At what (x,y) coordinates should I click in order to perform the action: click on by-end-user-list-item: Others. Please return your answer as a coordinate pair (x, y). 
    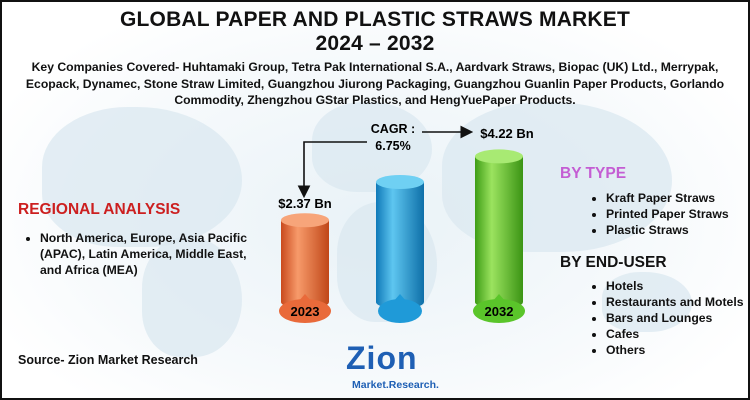
    Looking at the image, I should click on (677, 350).